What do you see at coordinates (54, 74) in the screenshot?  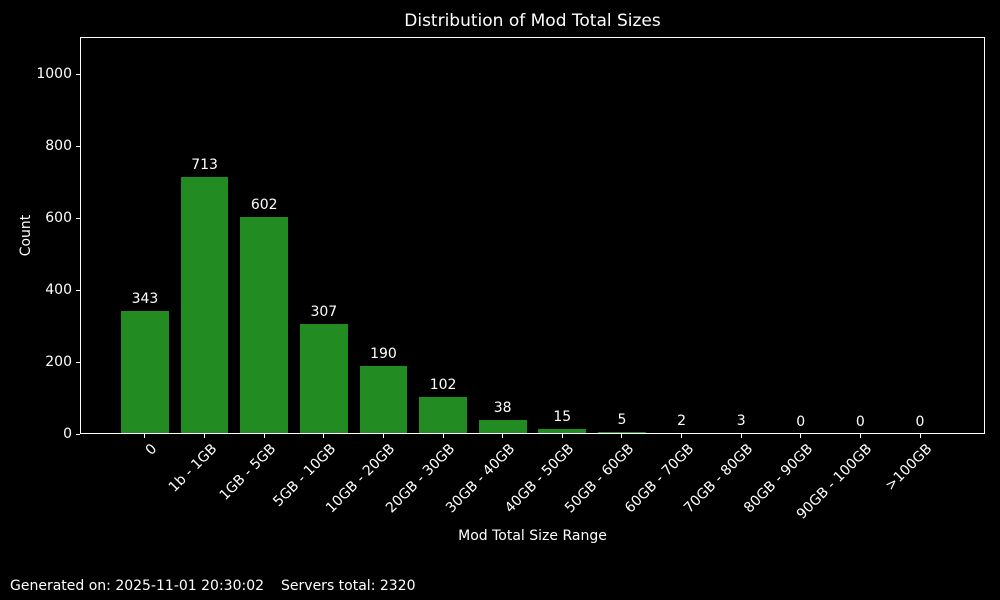 I see `y-tick-label: 1000` at bounding box center [54, 74].